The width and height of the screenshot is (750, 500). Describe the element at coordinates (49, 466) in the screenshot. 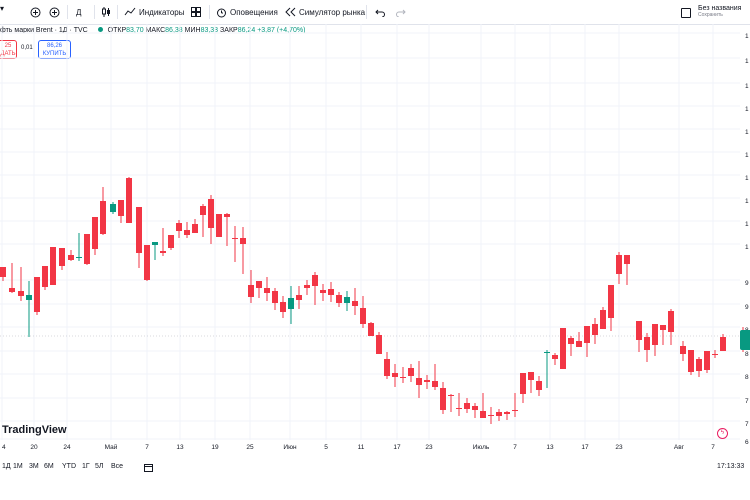

I see `range-button: 6М` at that location.